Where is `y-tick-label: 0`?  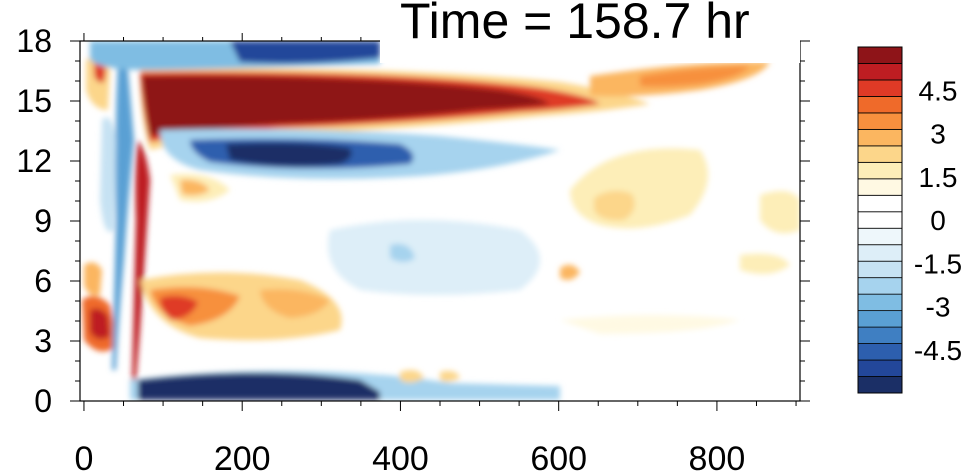
y-tick-label: 0 is located at coordinates (43, 401).